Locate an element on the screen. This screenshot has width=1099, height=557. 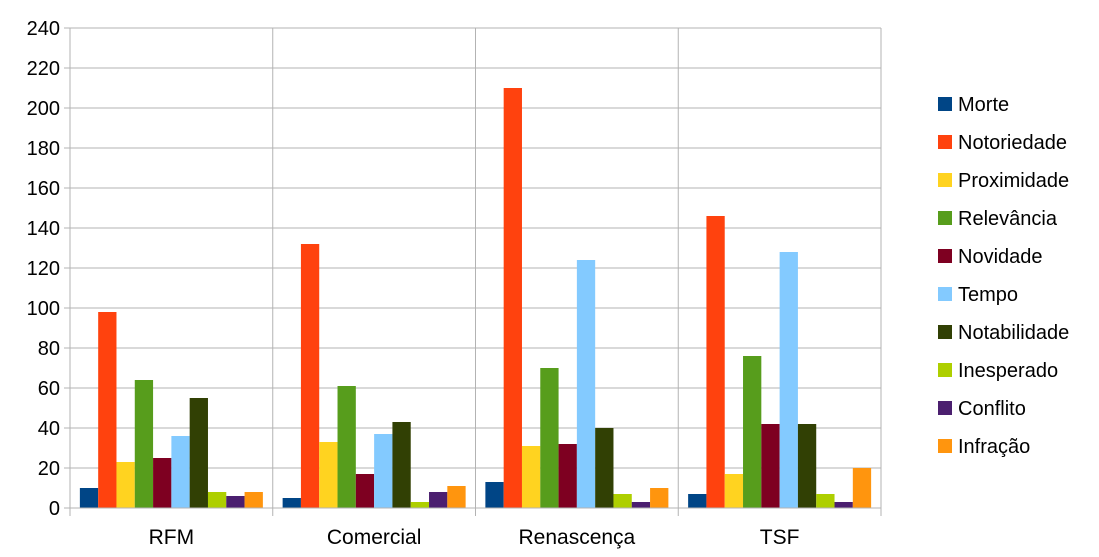
bar-comercial-notoriedade is located at coordinates (310, 376).